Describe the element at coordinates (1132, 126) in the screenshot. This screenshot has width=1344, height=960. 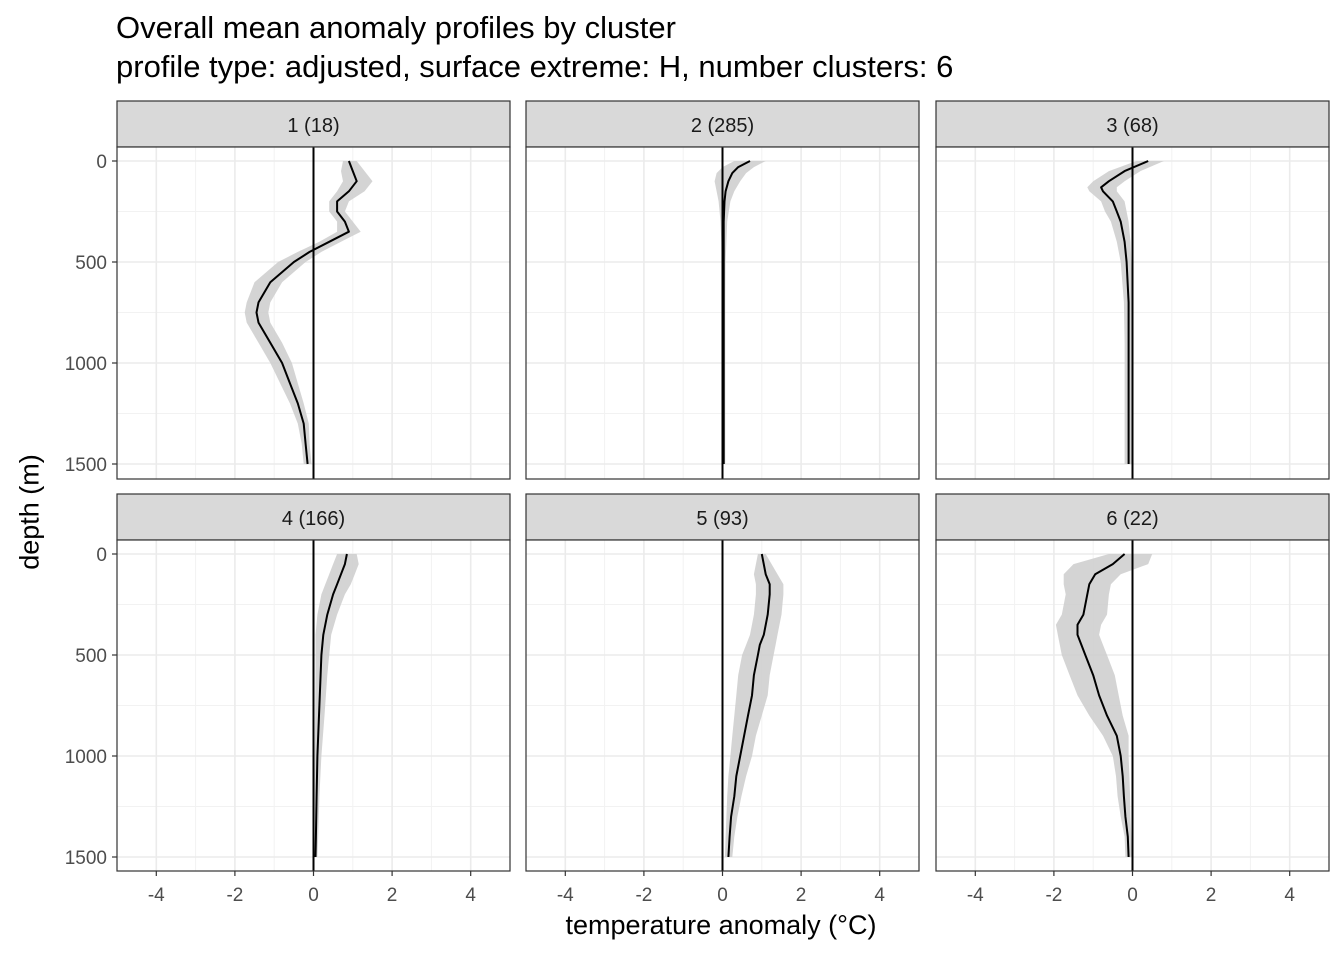
I see `facet-label: 3 (68)` at that location.